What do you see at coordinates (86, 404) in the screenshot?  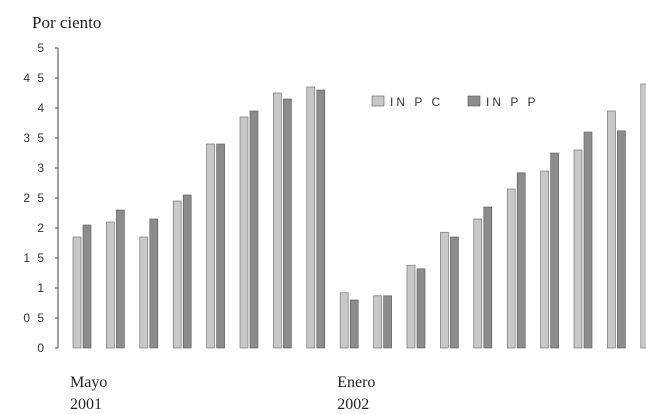 I see `x-group-label-year: 2001` at bounding box center [86, 404].